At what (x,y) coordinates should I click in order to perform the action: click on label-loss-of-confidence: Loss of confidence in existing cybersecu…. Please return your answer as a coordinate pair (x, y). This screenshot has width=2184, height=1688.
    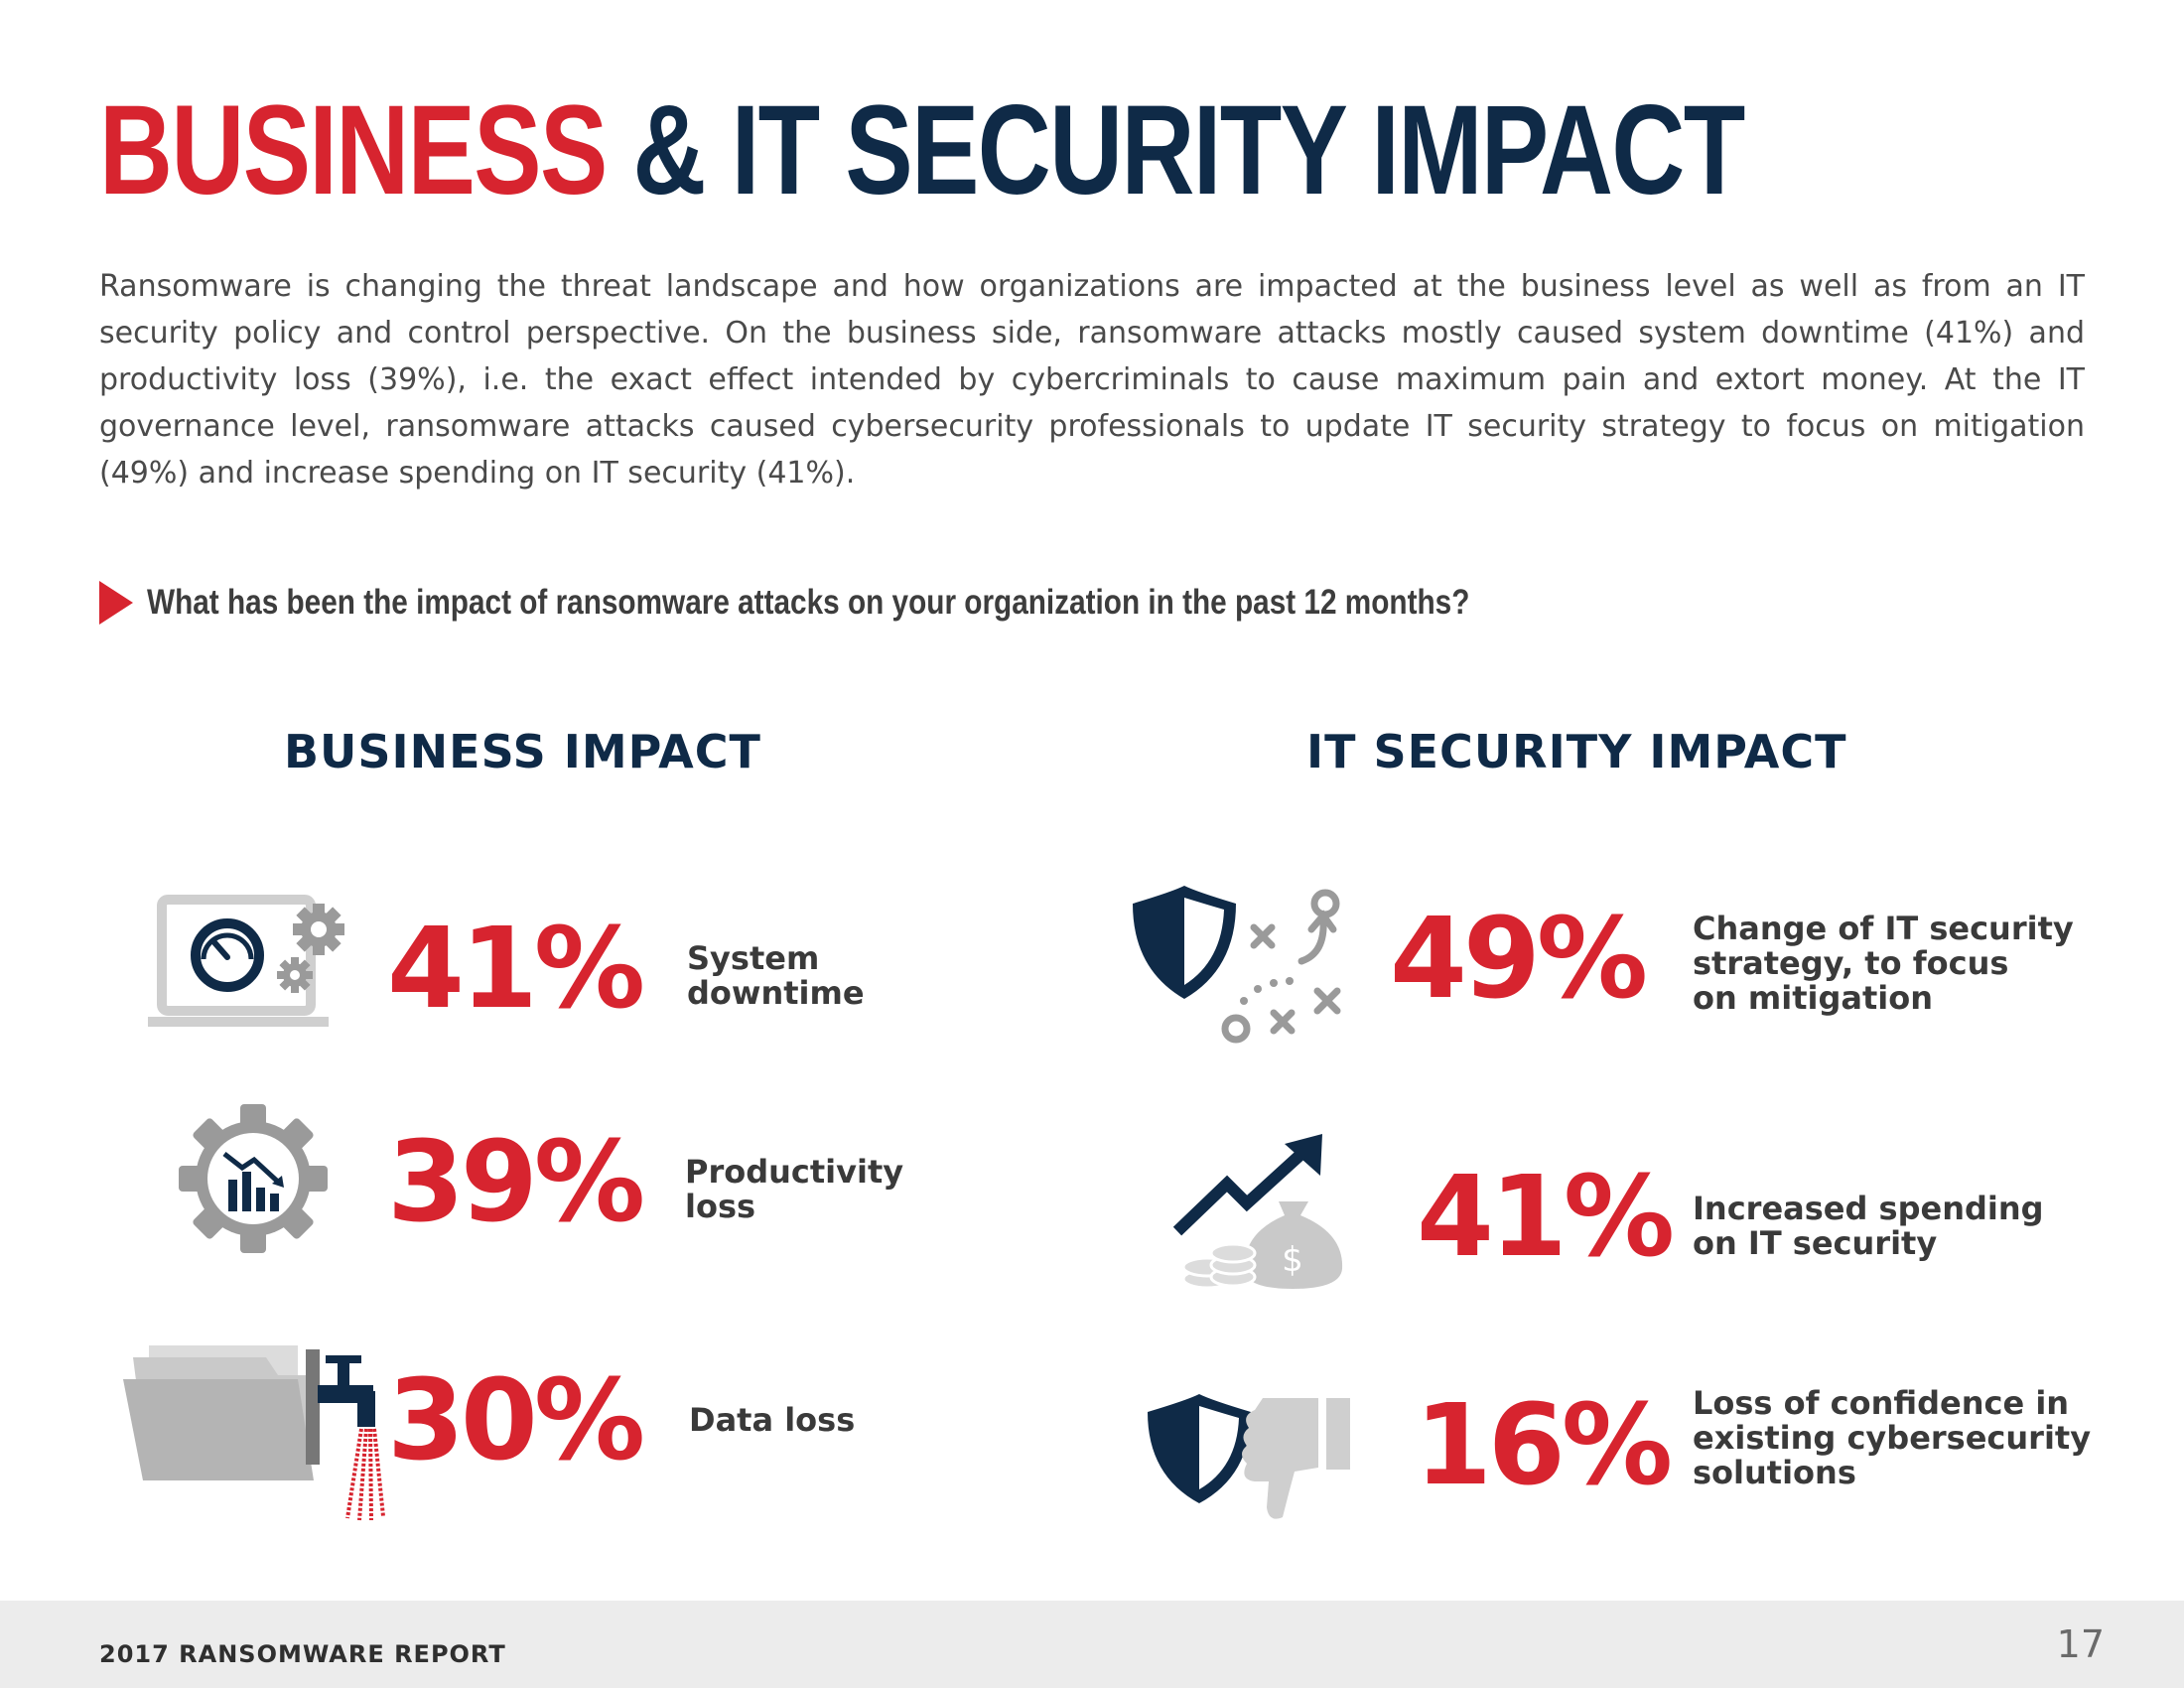
    Looking at the image, I should click on (1892, 1437).